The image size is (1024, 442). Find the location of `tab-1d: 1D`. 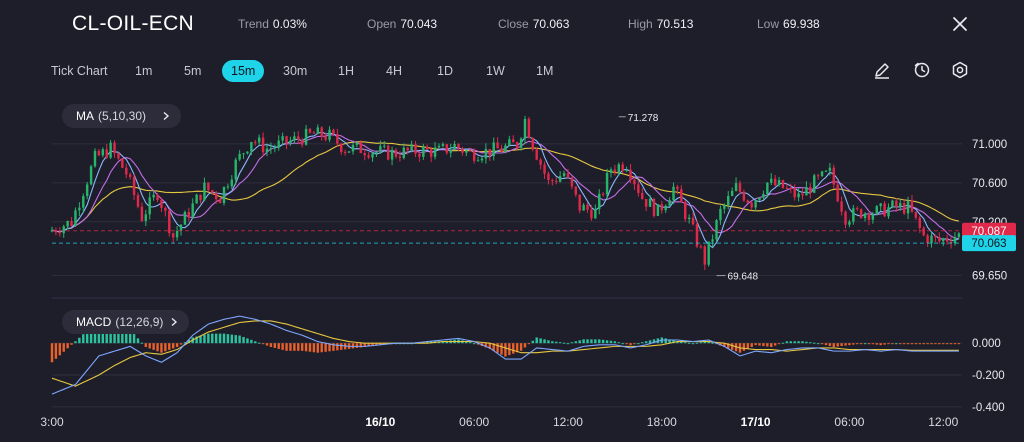

tab-1d: 1D is located at coordinates (445, 71).